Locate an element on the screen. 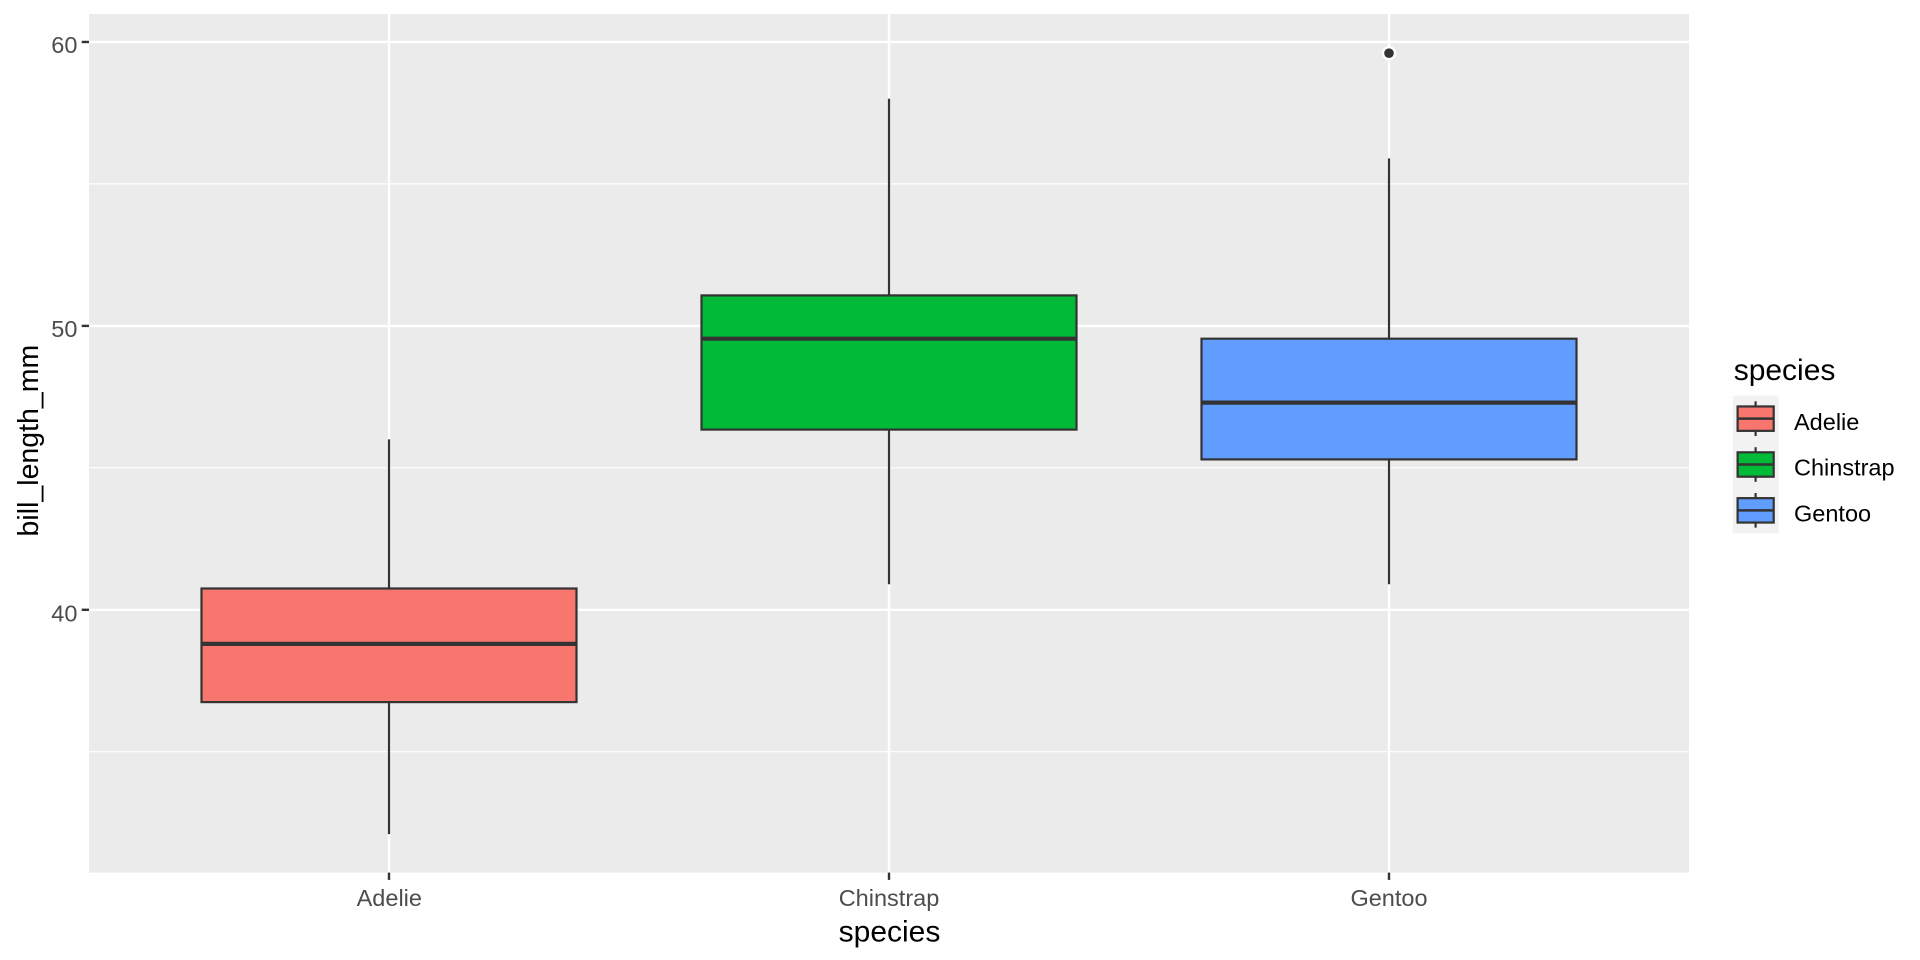  svg-text: 40 is located at coordinates (64, 613).